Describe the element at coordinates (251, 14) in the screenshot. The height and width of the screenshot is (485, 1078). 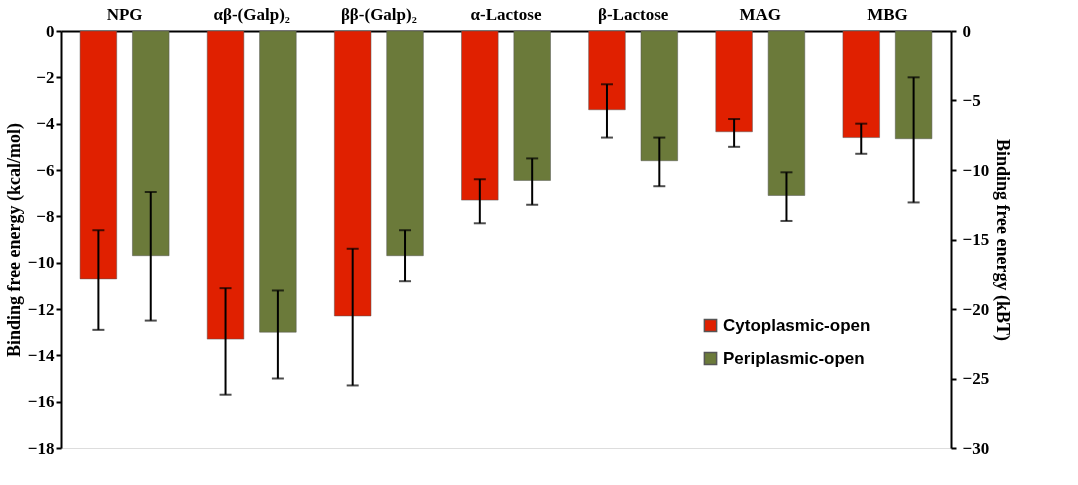
I see `x-tick-label: αβ-(Galp)₂` at that location.